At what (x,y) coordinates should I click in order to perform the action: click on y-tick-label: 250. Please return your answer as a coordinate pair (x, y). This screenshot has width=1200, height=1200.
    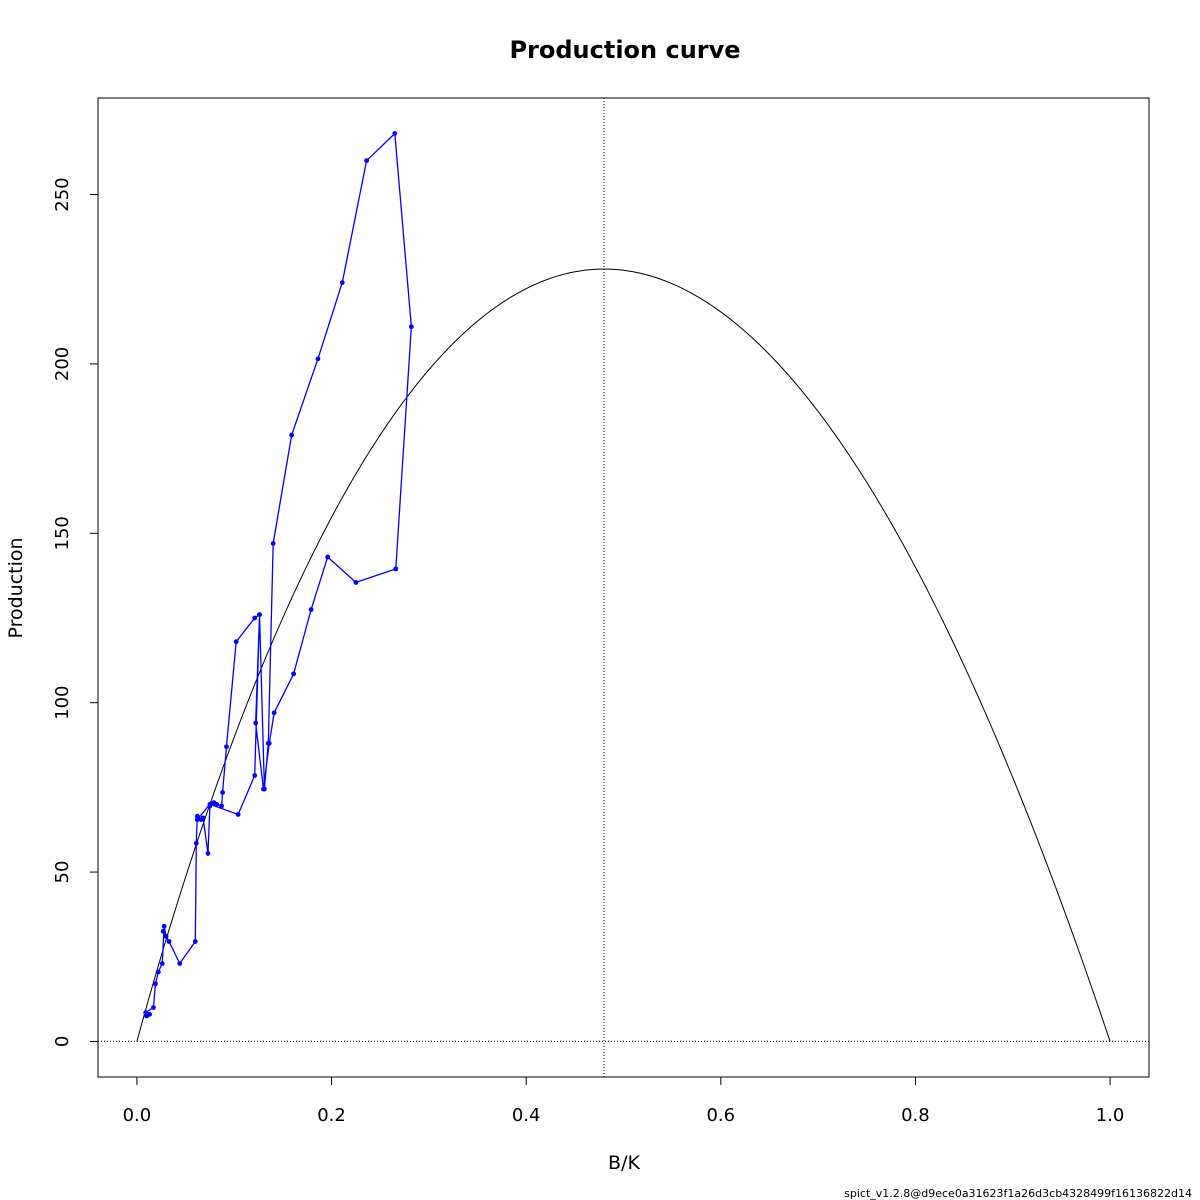
    Looking at the image, I should click on (62, 194).